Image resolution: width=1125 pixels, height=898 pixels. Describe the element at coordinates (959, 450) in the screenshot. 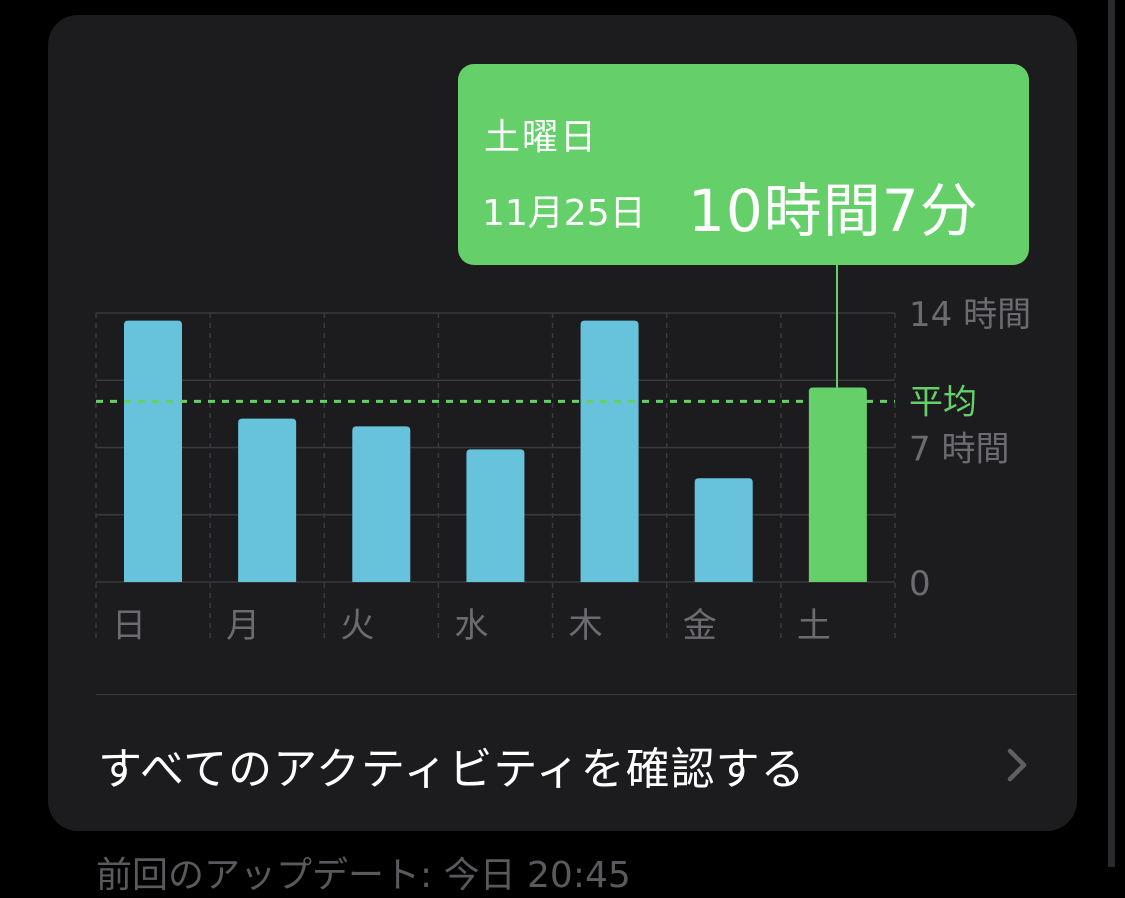

I see `y-tick-label: 7 時間` at that location.